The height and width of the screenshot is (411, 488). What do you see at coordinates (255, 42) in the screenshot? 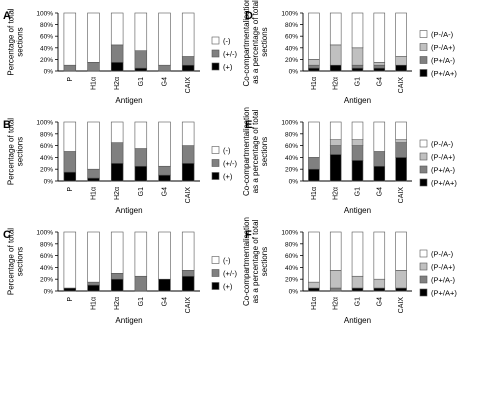
I see `y-axis-label: as a percentage of total` at bounding box center [255, 42].